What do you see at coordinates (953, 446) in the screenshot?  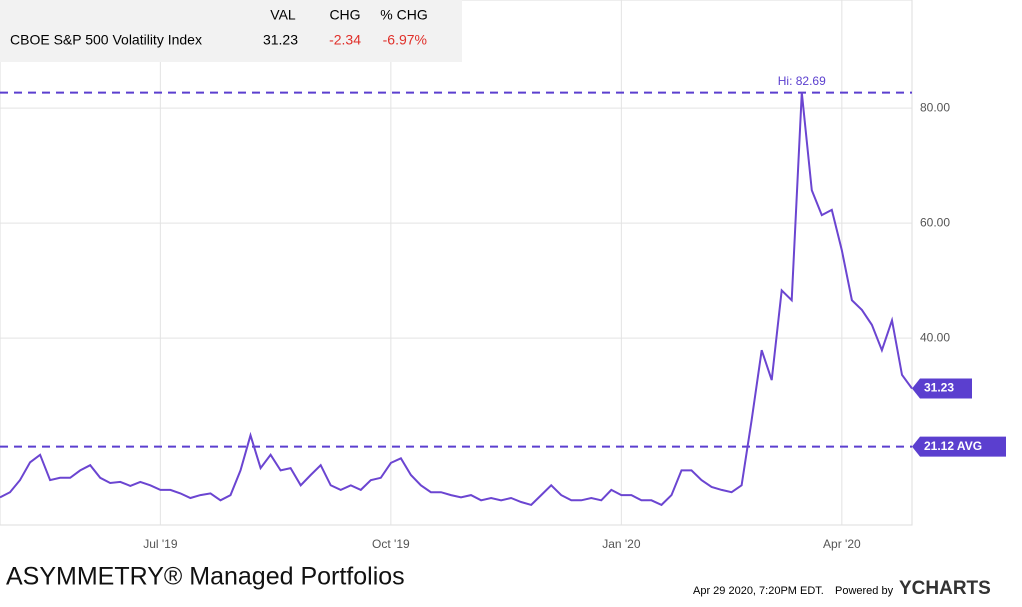 I see `avg-label: 21.12 AVG` at bounding box center [953, 446].